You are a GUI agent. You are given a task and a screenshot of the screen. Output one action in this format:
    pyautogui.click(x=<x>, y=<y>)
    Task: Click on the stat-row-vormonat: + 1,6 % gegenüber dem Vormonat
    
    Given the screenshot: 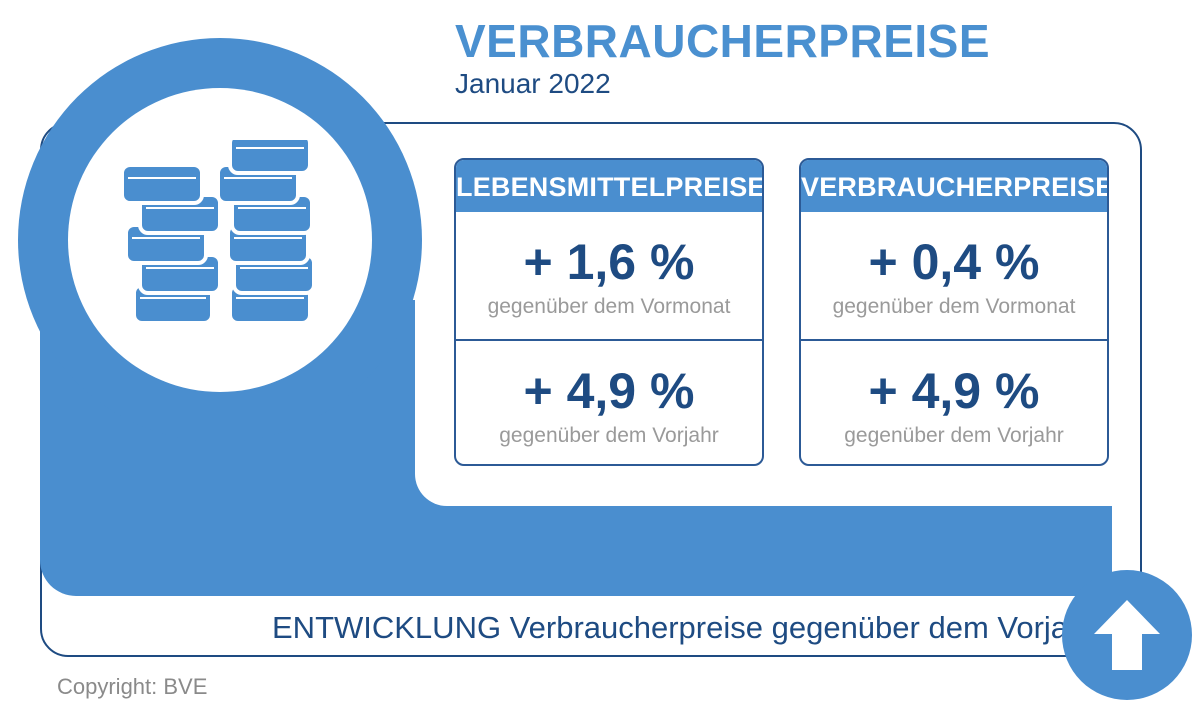 What is the action you would take?
    pyautogui.click(x=609, y=275)
    